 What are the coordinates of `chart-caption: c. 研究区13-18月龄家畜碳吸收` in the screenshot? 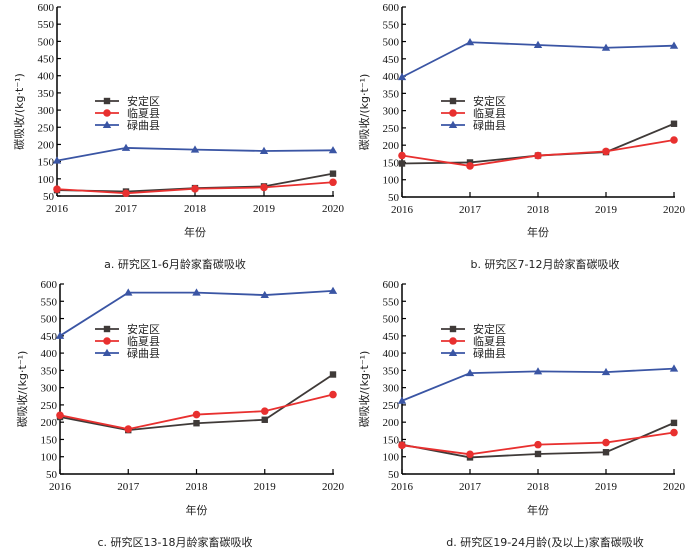 It's located at (174, 542).